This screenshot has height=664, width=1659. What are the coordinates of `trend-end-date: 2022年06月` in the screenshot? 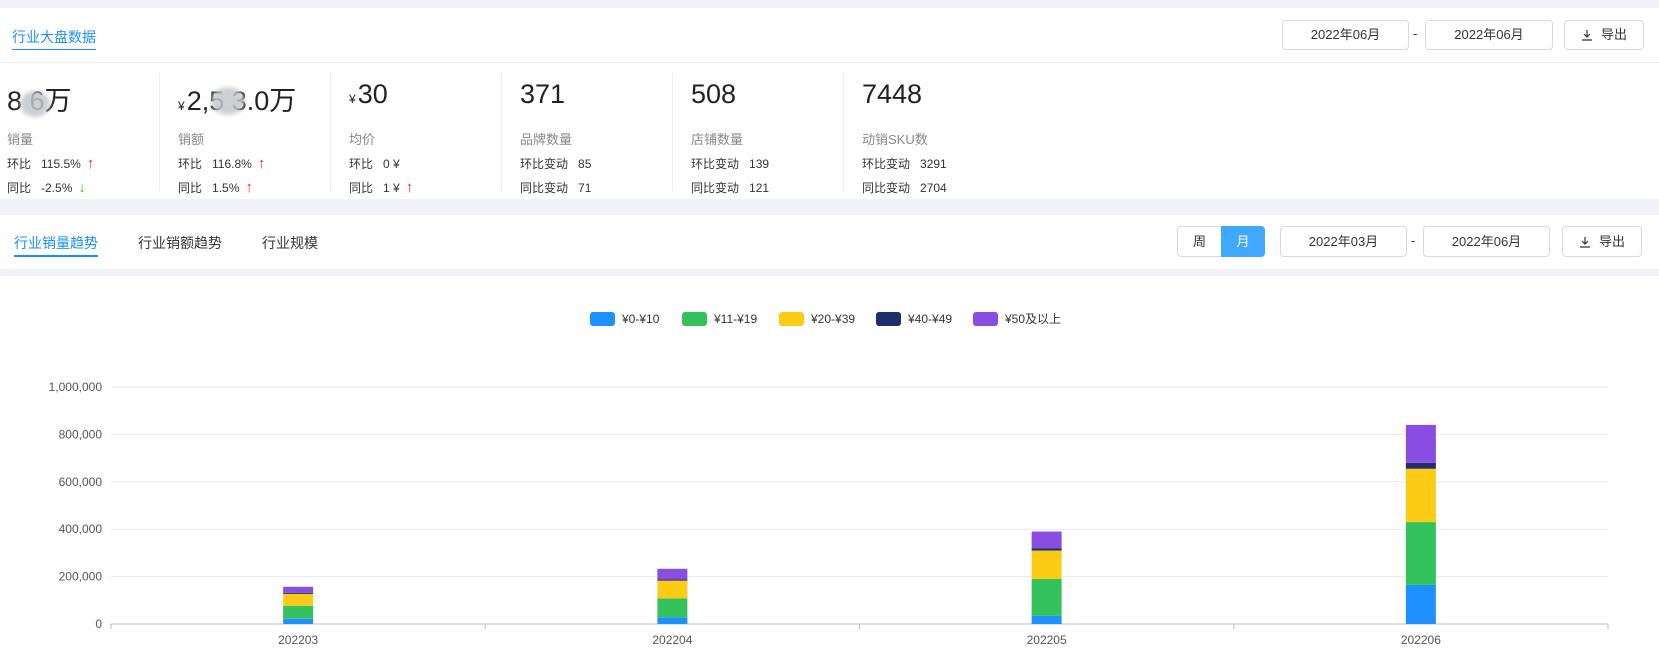 It's located at (1486, 241).